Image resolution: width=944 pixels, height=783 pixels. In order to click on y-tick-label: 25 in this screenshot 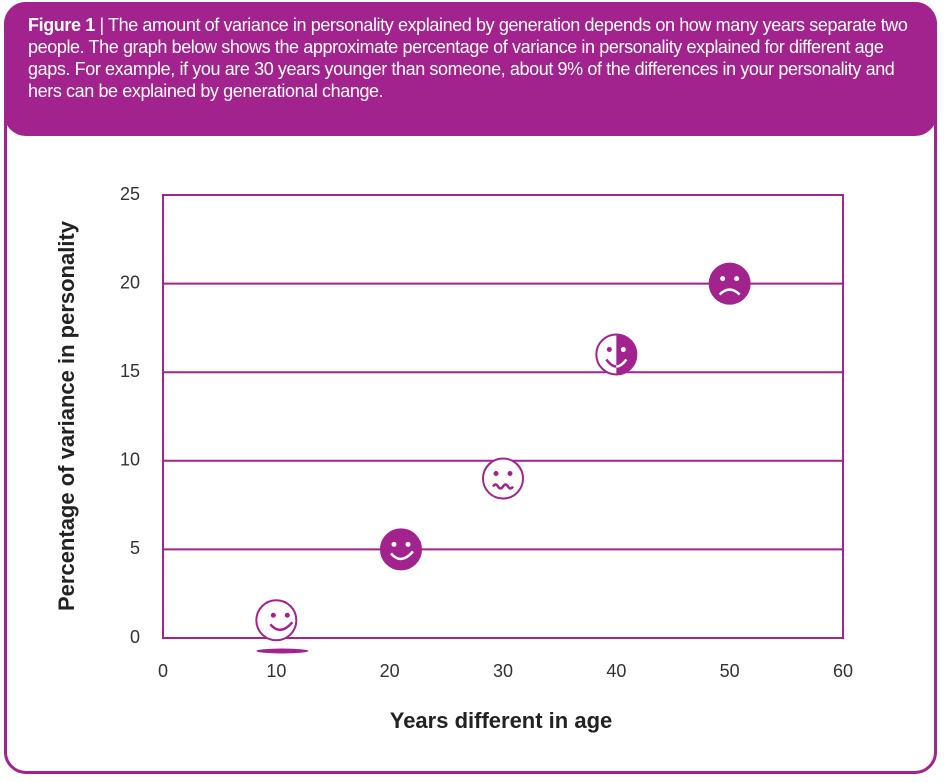, I will do `click(130, 194)`.